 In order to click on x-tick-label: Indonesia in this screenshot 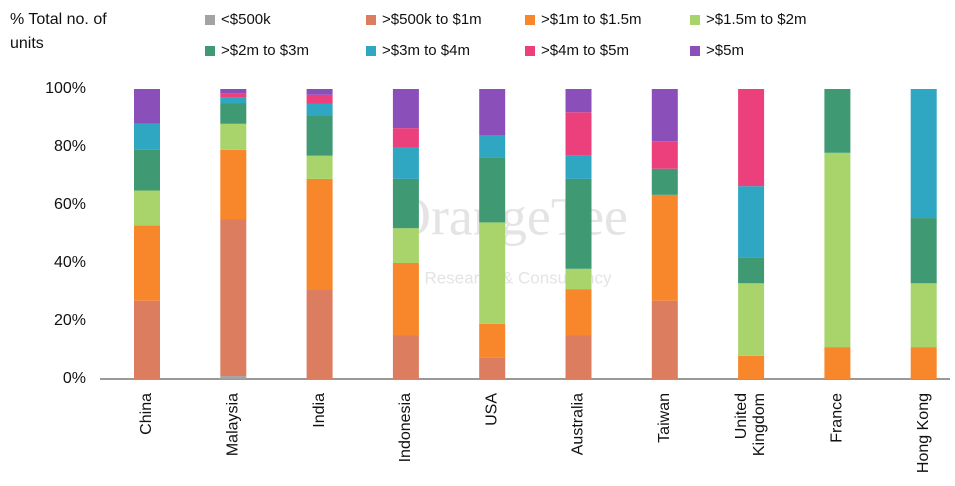, I will do `click(405, 427)`.